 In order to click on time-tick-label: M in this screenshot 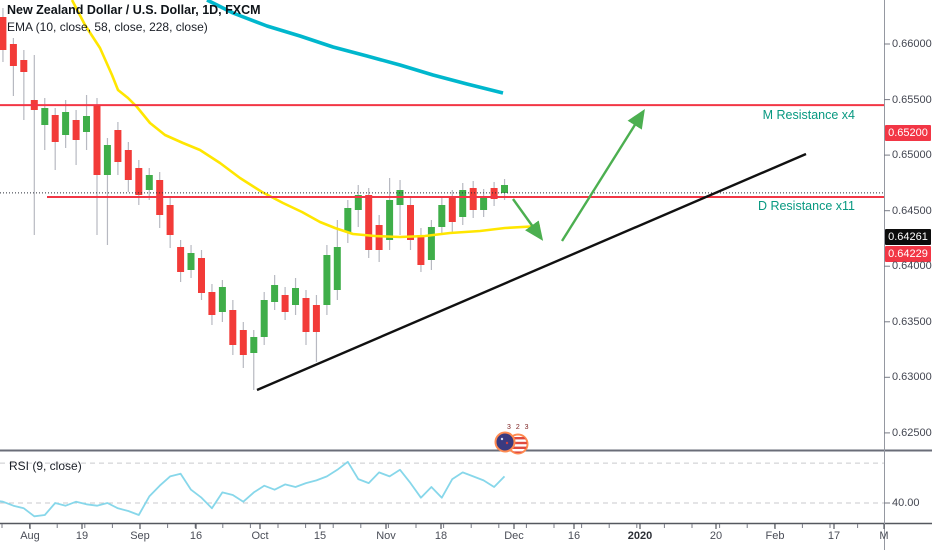, I will do `click(884, 536)`.